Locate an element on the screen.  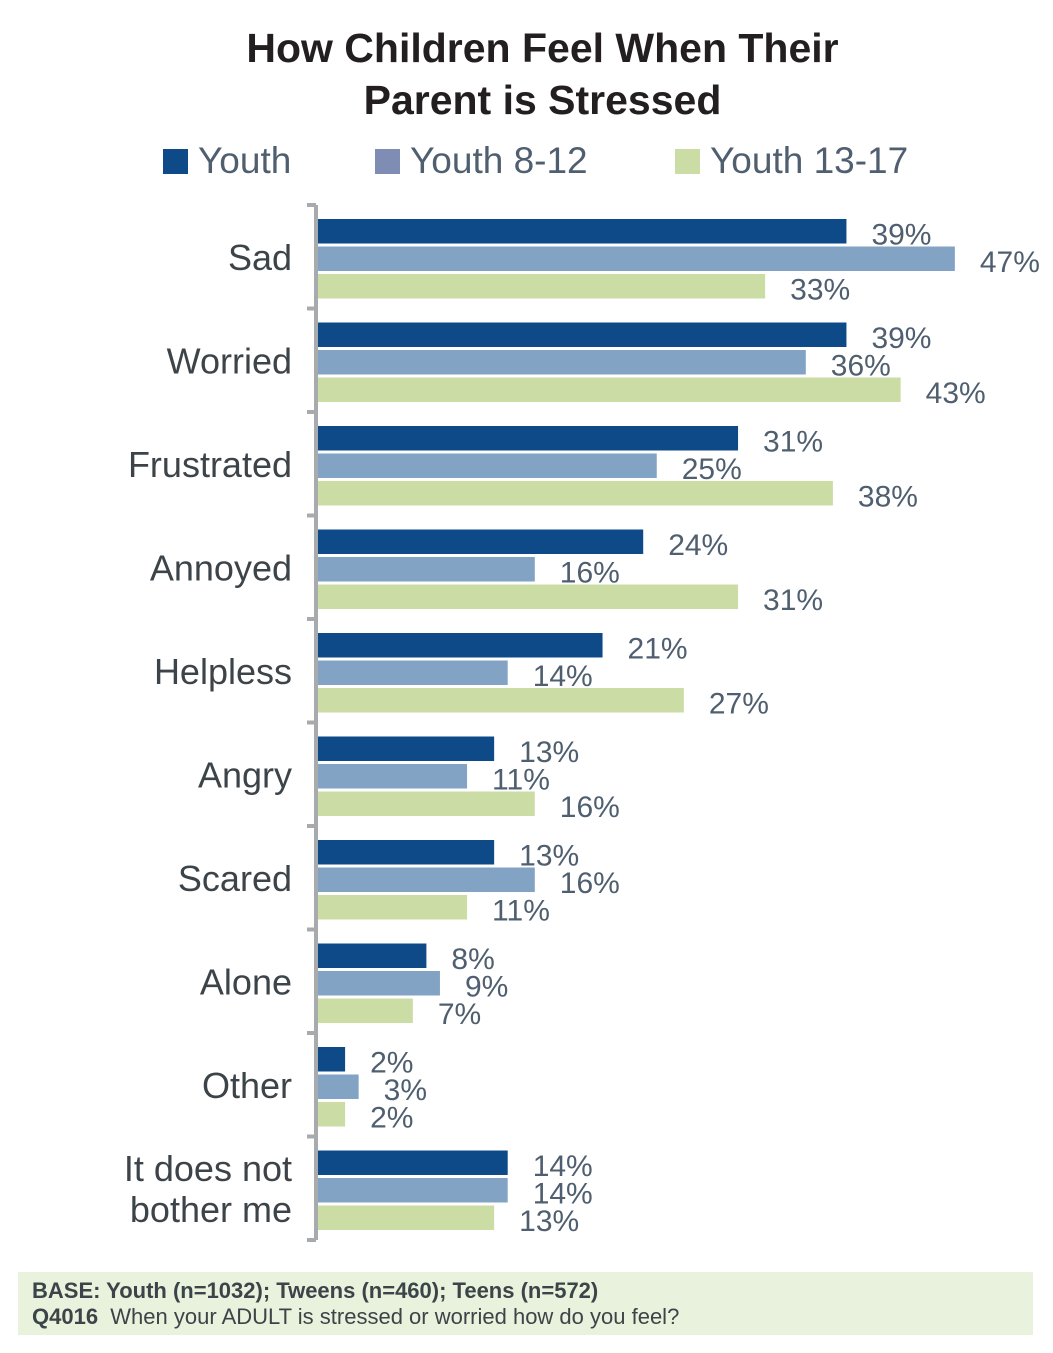
data-label: 8% is located at coordinates (472, 959).